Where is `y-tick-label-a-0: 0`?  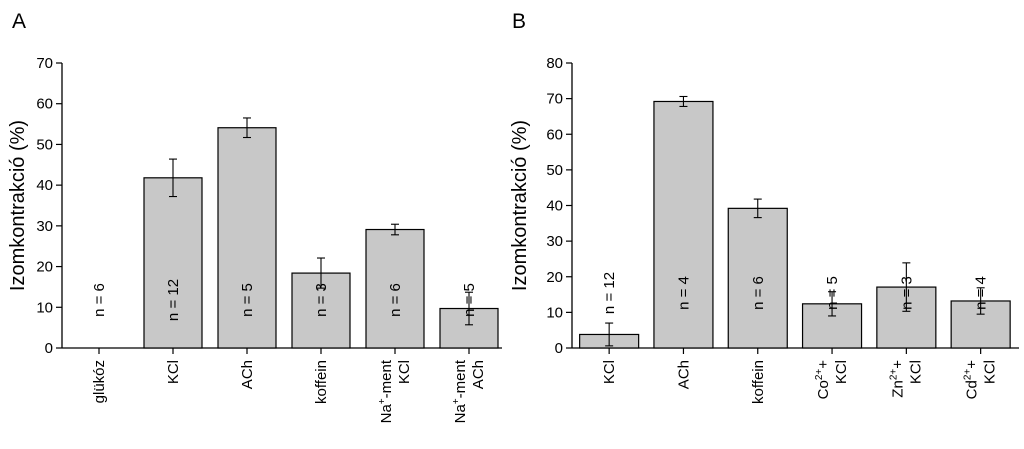 y-tick-label-a-0: 0 is located at coordinates (49, 348).